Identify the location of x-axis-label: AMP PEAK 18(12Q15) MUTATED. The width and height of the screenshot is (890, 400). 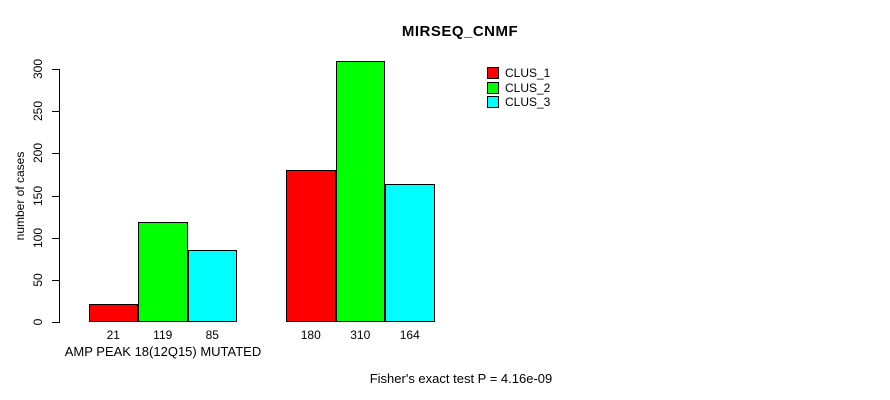
(163, 351).